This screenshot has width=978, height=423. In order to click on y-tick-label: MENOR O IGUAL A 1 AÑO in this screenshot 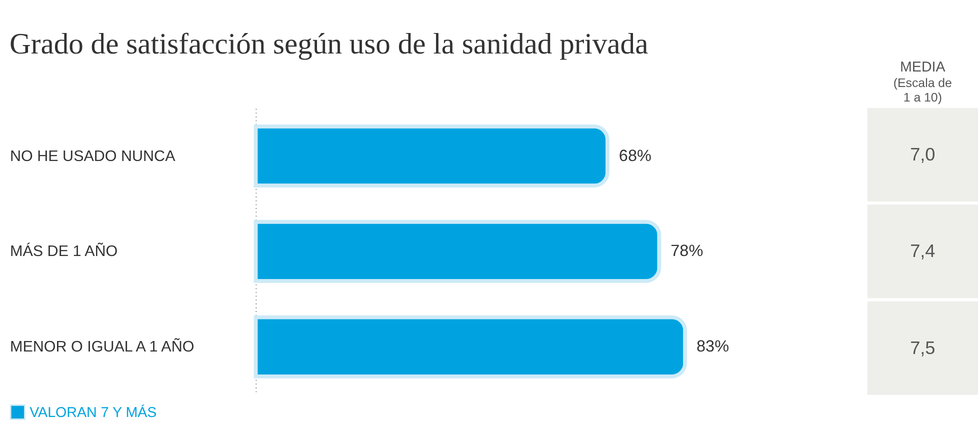, I will do `click(102, 347)`.